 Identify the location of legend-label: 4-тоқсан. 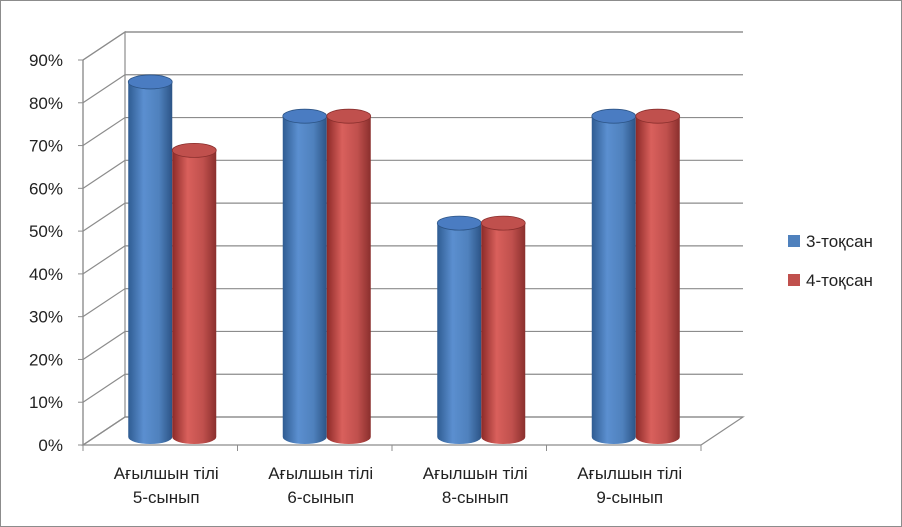
(839, 280).